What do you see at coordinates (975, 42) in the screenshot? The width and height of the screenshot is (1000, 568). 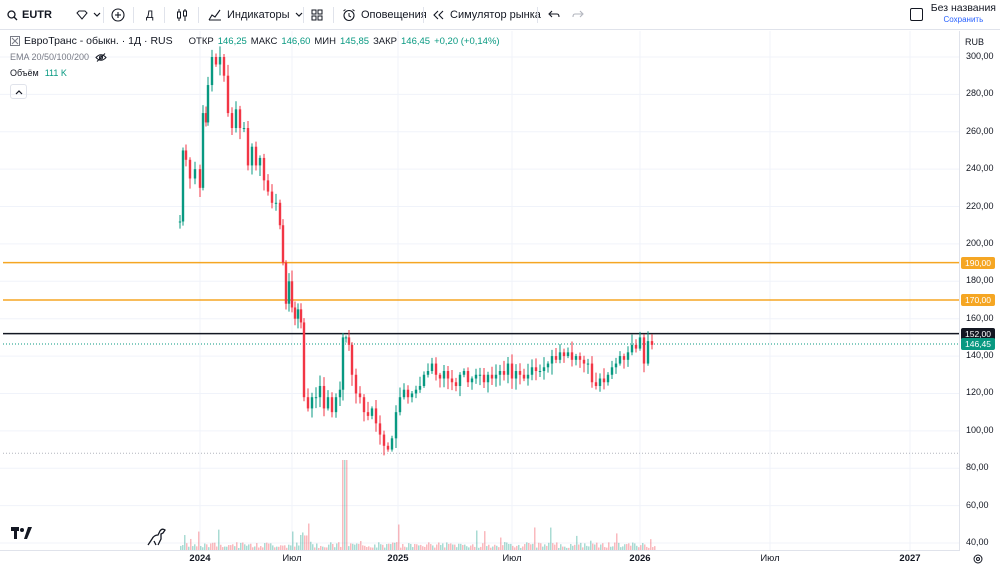 I see `currency-label: RUB` at bounding box center [975, 42].